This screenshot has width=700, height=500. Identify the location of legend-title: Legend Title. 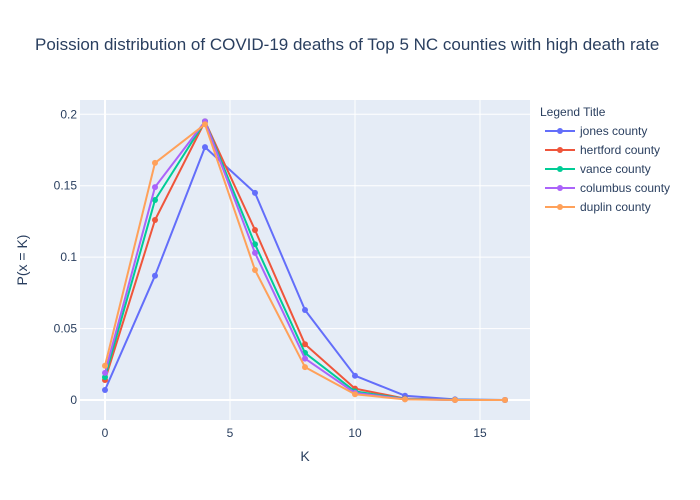
(573, 112).